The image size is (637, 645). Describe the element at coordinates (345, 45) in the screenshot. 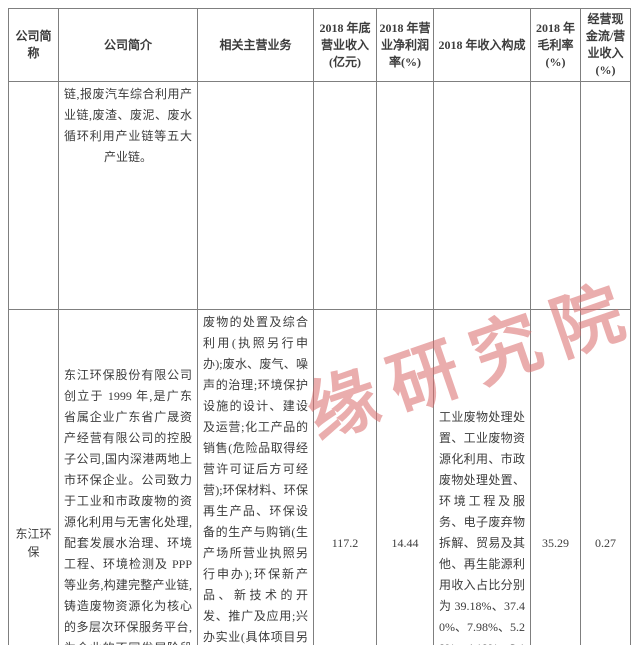

I see `header-revenue-2018: 2018 年底营业收入(亿元)` at that location.